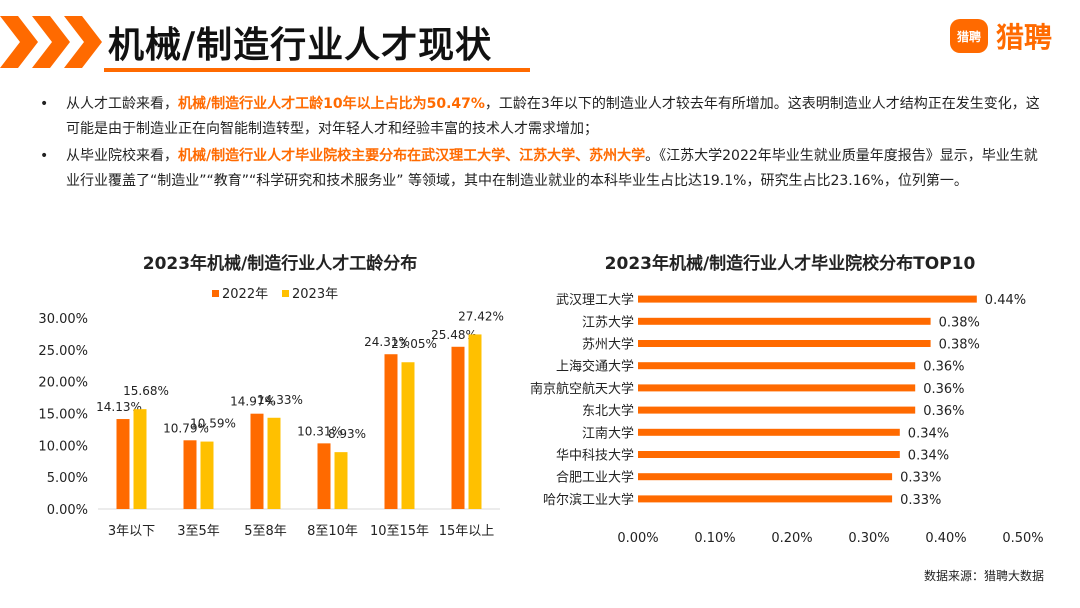 The width and height of the screenshot is (1080, 608). I want to click on y-category-label: 上海交通大学, so click(595, 367).